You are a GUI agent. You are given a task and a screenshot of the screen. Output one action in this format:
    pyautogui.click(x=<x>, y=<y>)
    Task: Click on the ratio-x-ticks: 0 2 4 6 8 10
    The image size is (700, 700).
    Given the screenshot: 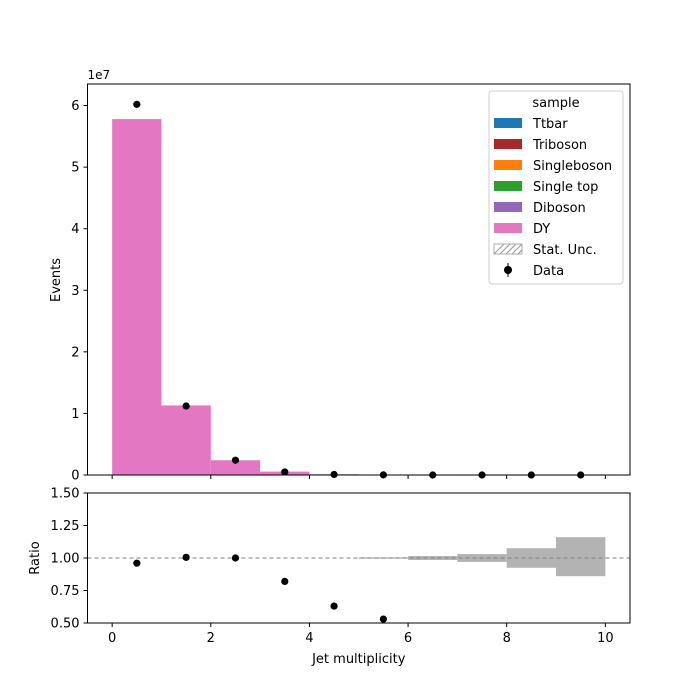 What is the action you would take?
    pyautogui.click(x=361, y=634)
    